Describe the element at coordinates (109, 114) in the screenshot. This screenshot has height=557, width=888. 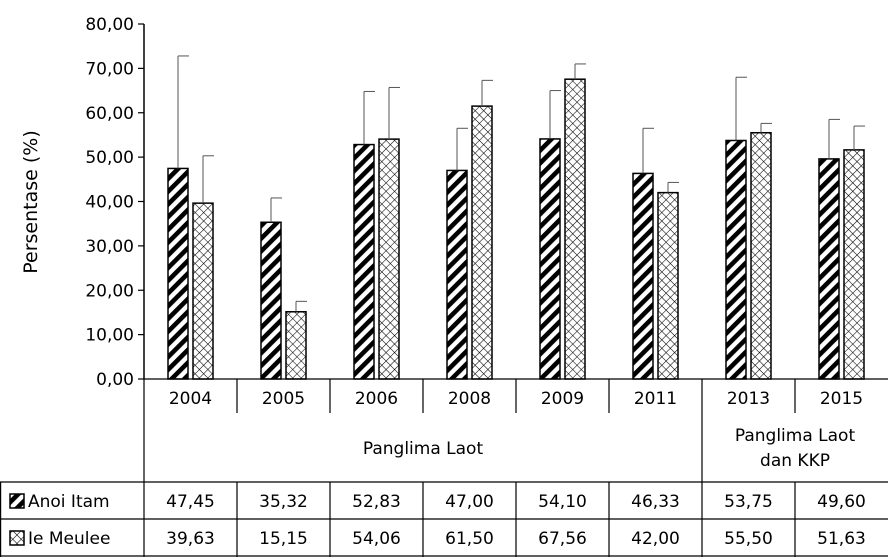
I see `y-tick-label: 60,00` at that location.